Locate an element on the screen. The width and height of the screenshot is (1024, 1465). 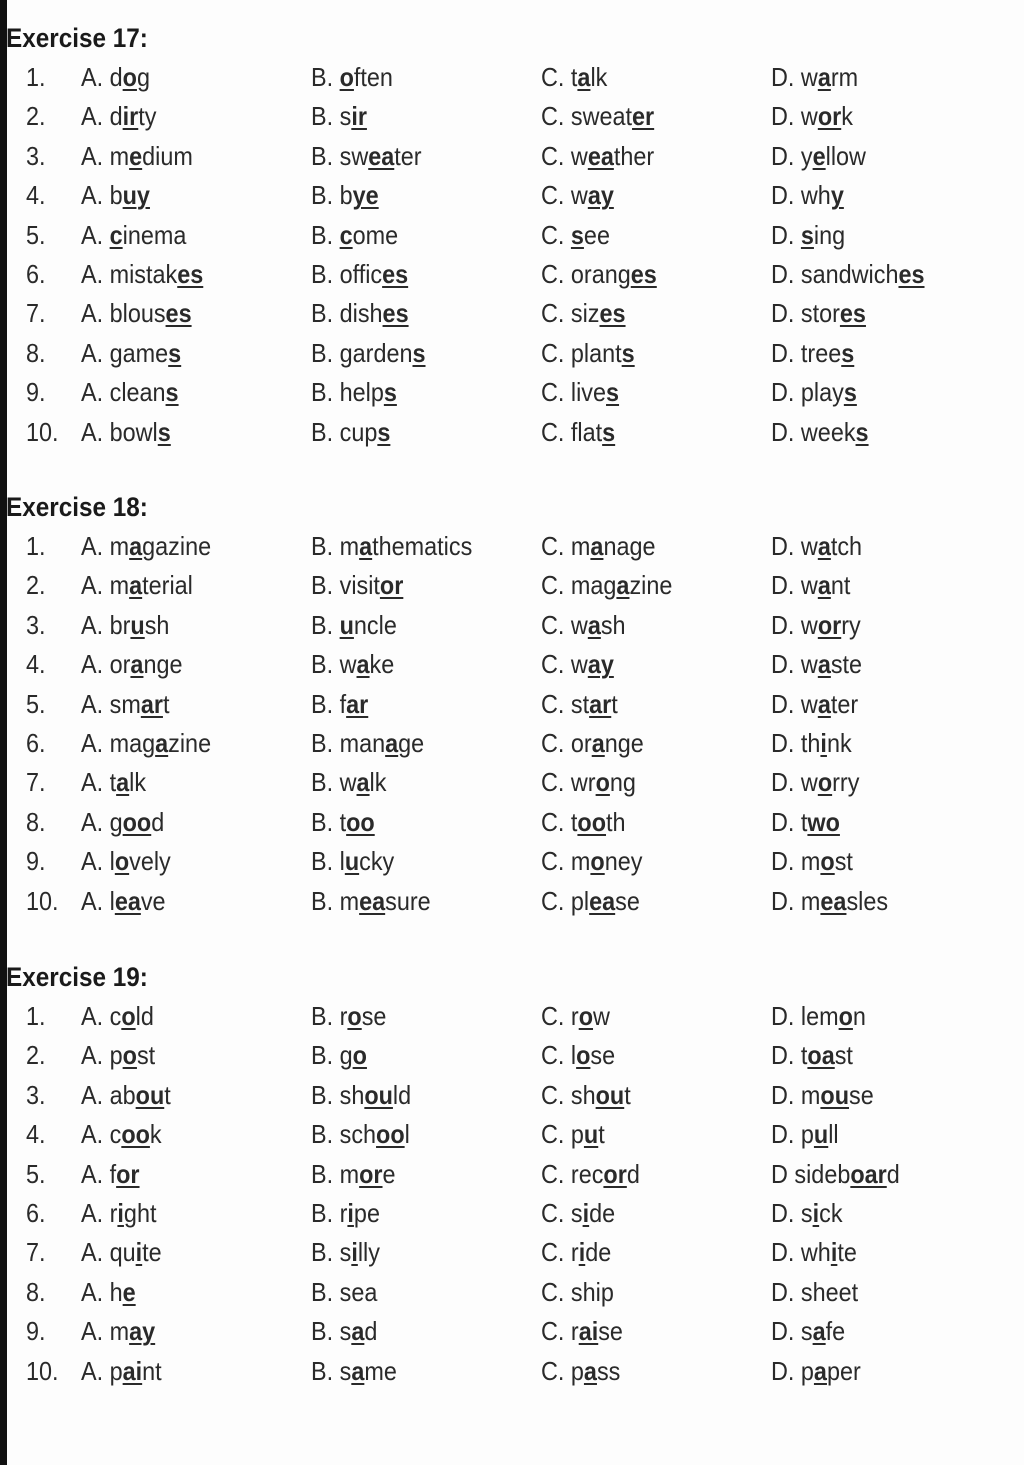
answer-option: B. sir is located at coordinates (339, 116).